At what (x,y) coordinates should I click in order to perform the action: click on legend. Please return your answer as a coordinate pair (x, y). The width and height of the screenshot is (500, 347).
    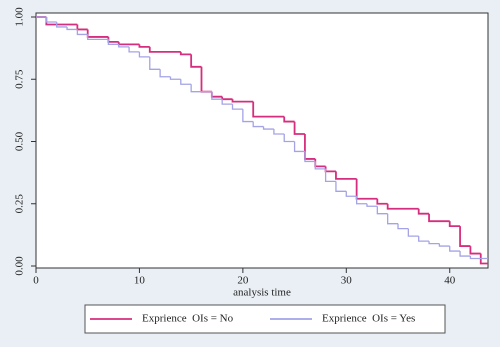
    Looking at the image, I should click on (265, 319).